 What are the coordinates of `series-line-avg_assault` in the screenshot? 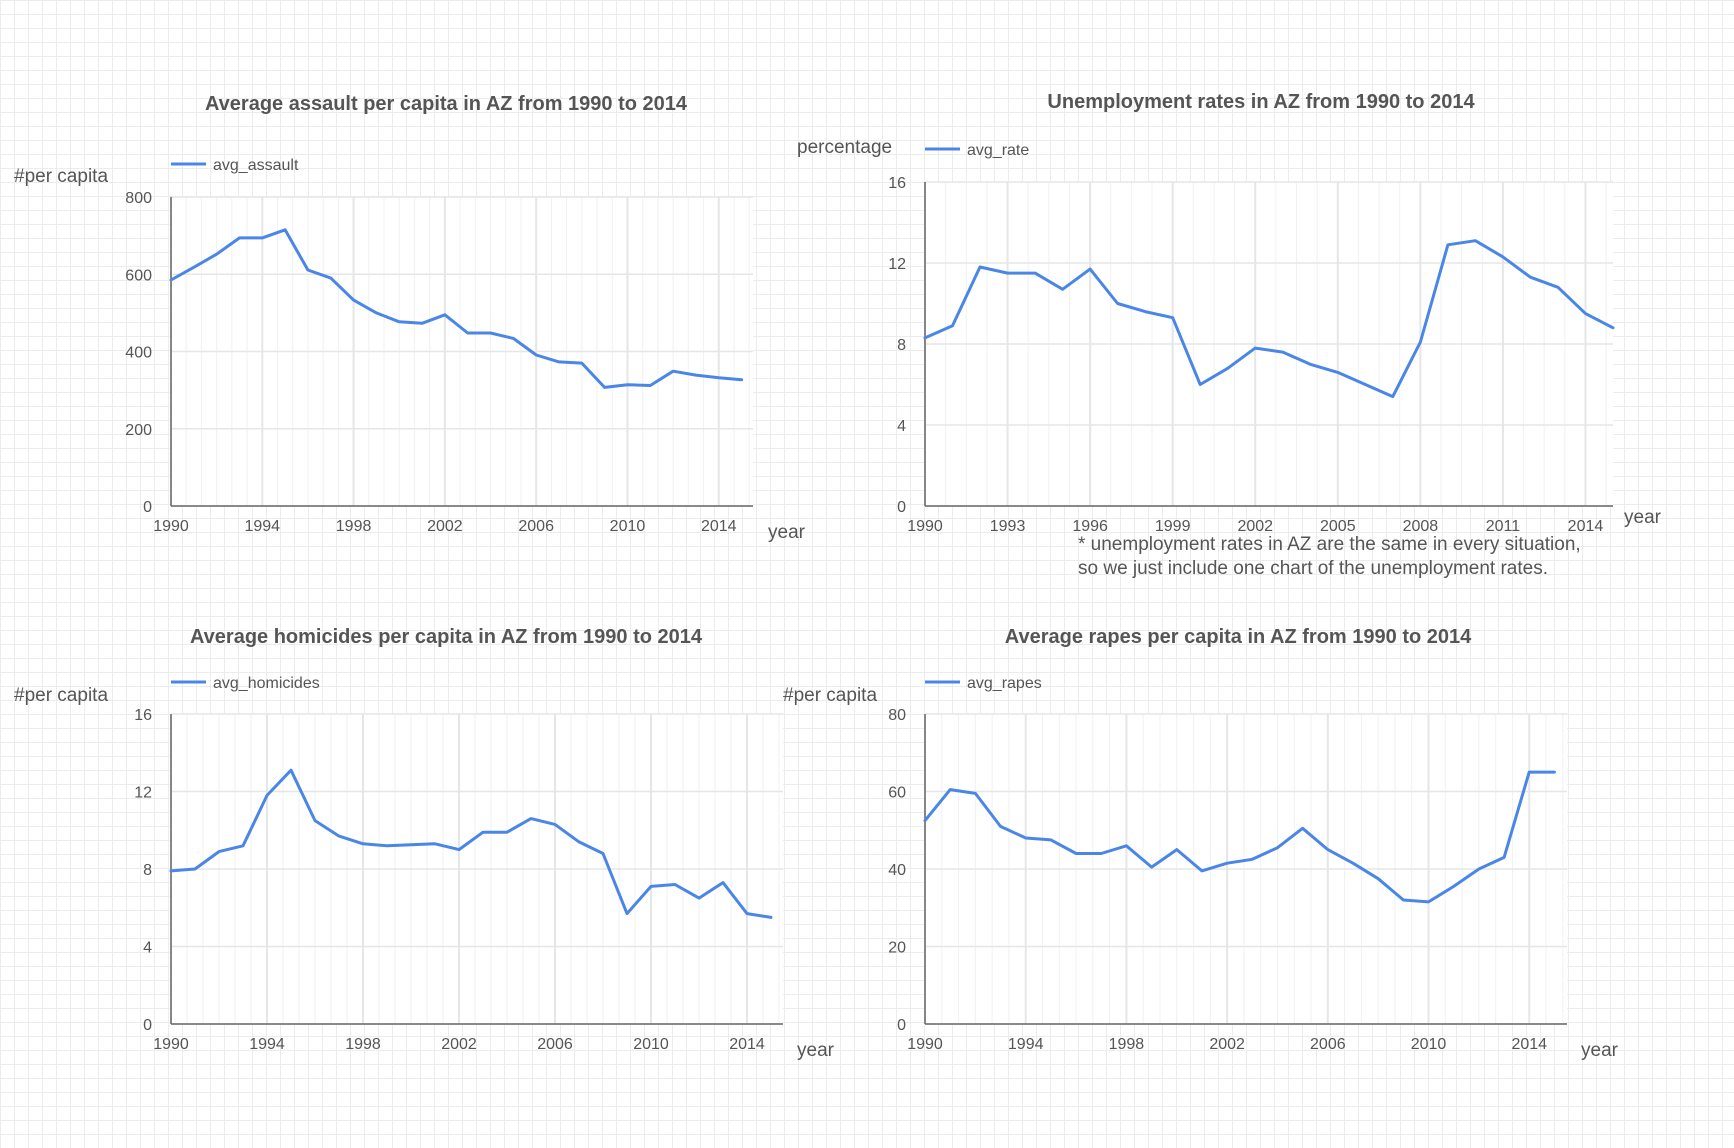 It's located at (456, 308).